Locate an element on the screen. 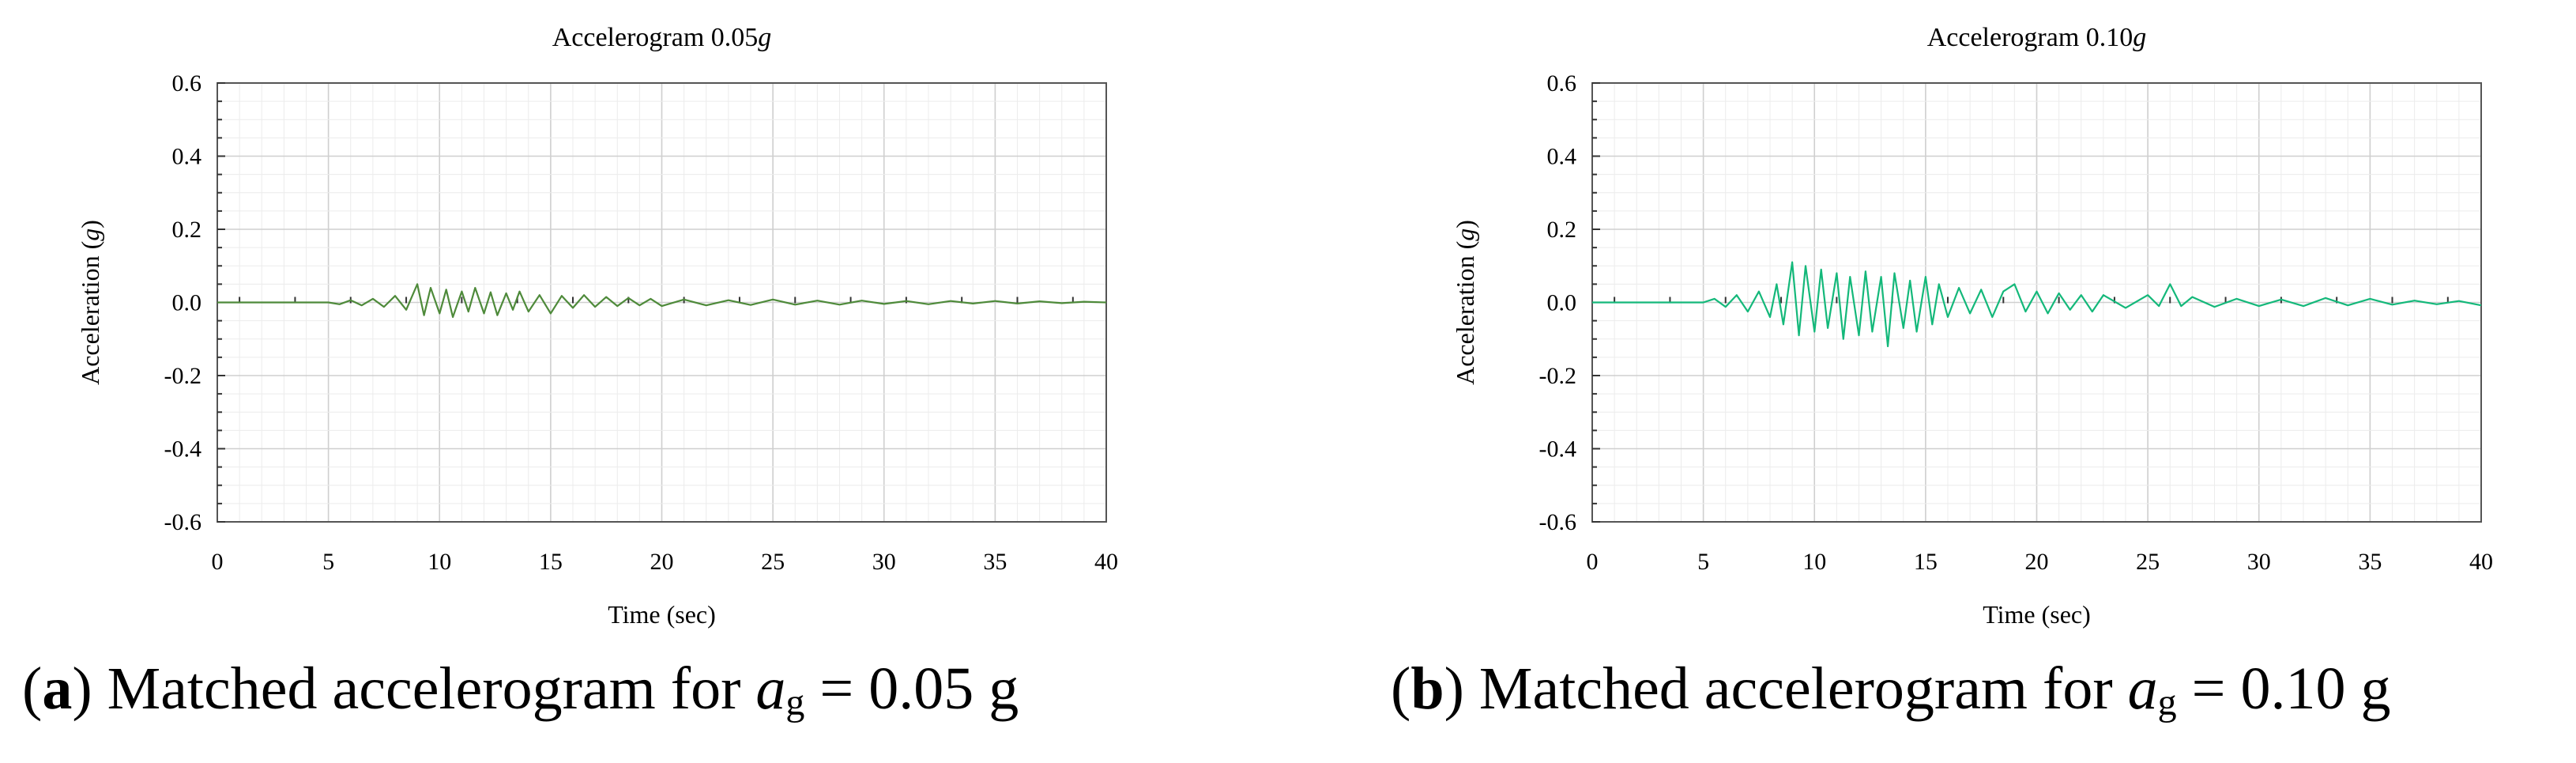 The height and width of the screenshot is (763, 2576). chart-a-y-axis-label: Acceleration (g) is located at coordinates (90, 302).